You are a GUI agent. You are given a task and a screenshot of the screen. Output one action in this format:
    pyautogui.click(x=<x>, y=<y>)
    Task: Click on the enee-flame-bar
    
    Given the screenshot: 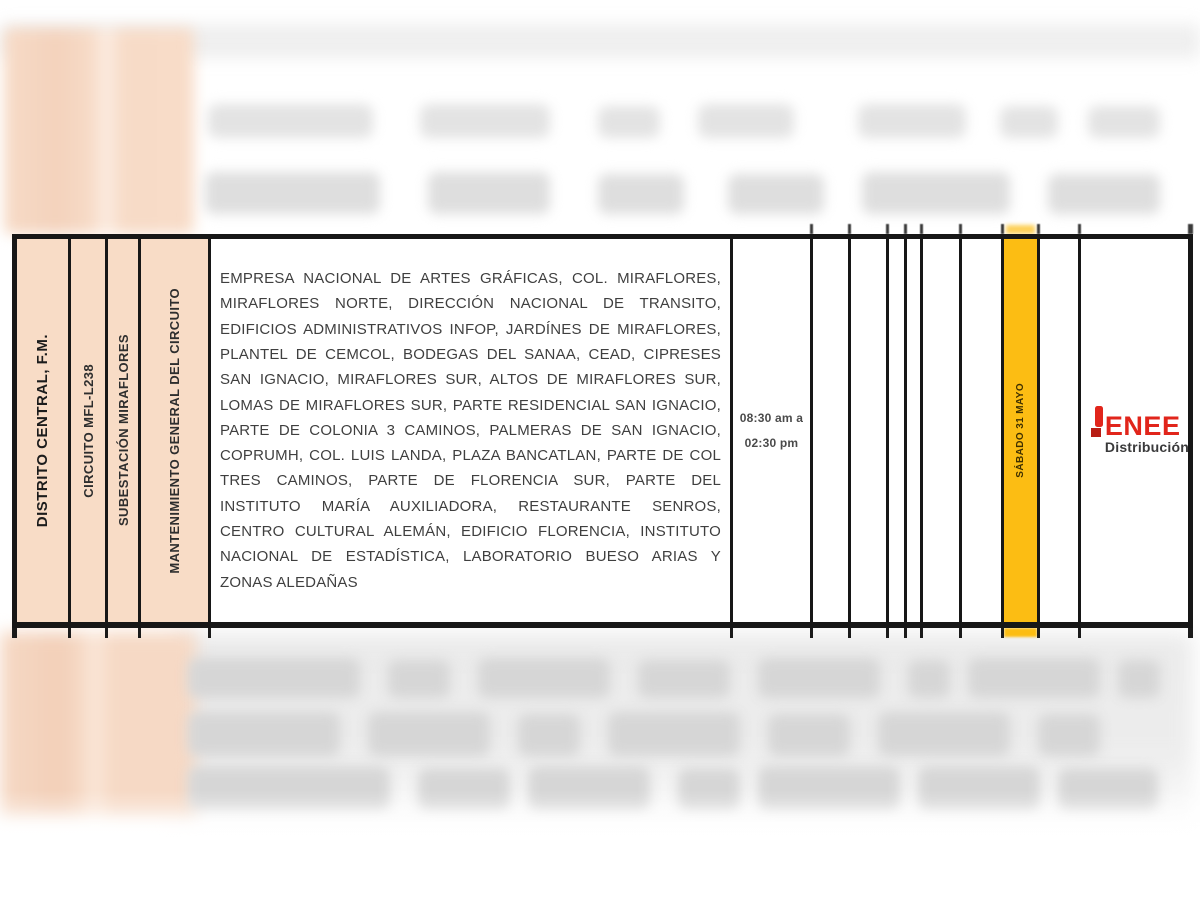 What is the action you would take?
    pyautogui.click(x=1098, y=416)
    